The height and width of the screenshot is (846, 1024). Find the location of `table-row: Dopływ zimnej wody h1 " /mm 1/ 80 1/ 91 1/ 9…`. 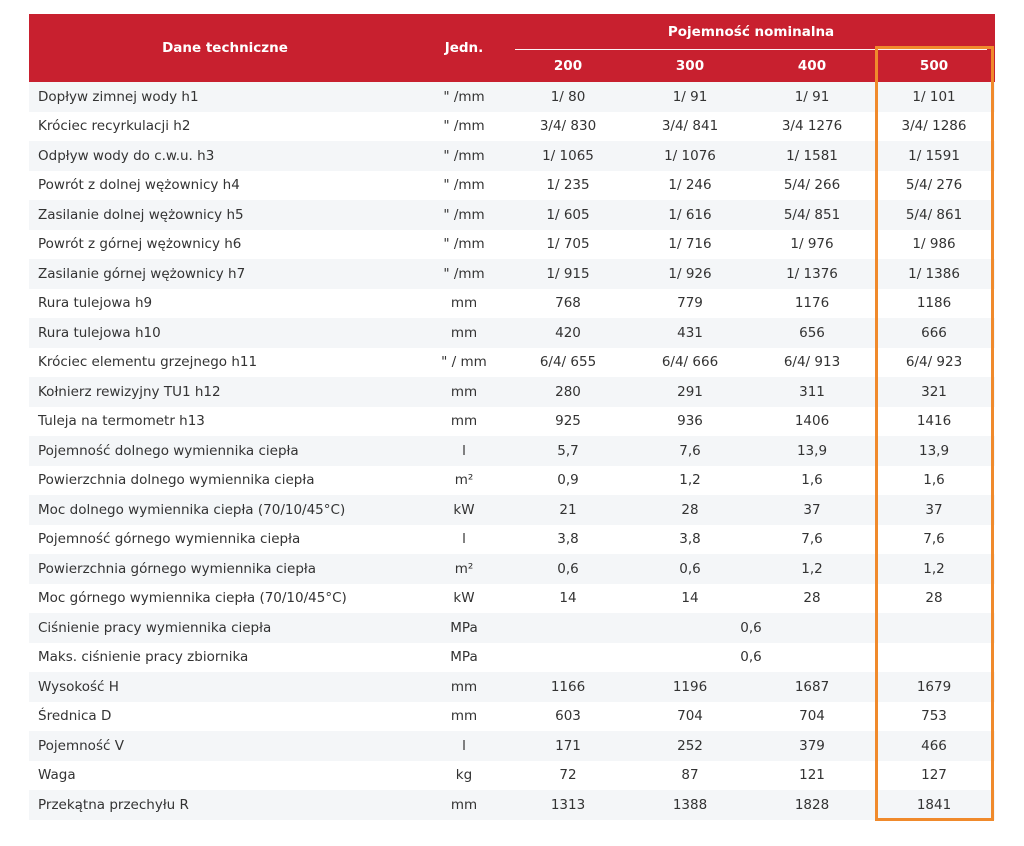

table-row: Dopływ zimnej wody h1 " /mm 1/ 80 1/ 91 1/ 9… is located at coordinates (512, 97).